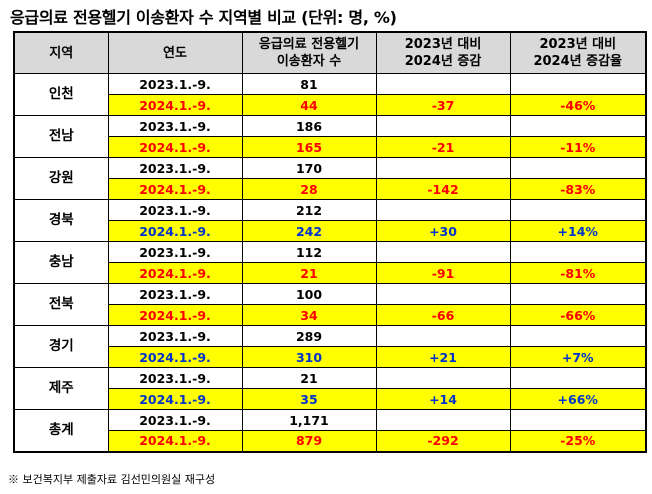 The image size is (652, 494). I want to click on rate-cell: +14%, so click(578, 231).